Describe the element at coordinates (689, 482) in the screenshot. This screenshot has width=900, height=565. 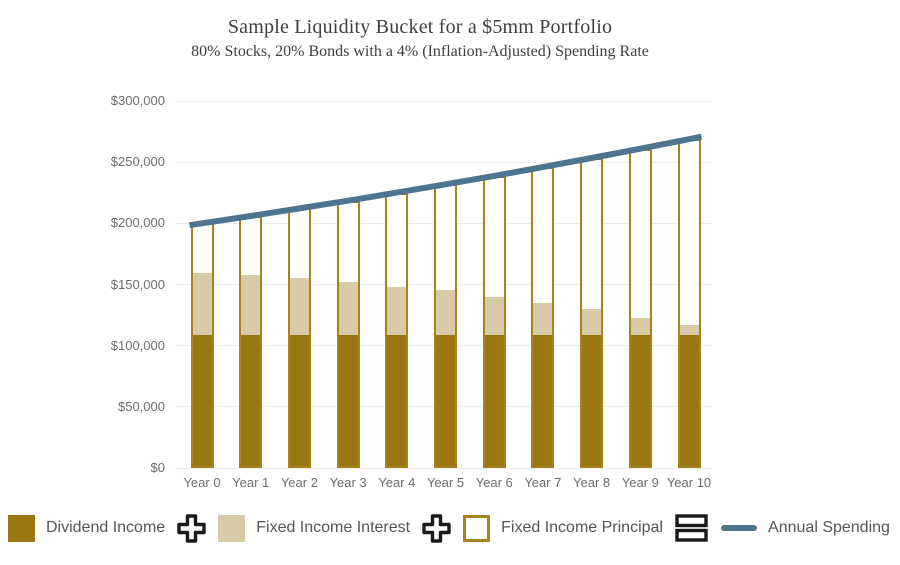
I see `x-axis-tick-label: Year 10` at that location.